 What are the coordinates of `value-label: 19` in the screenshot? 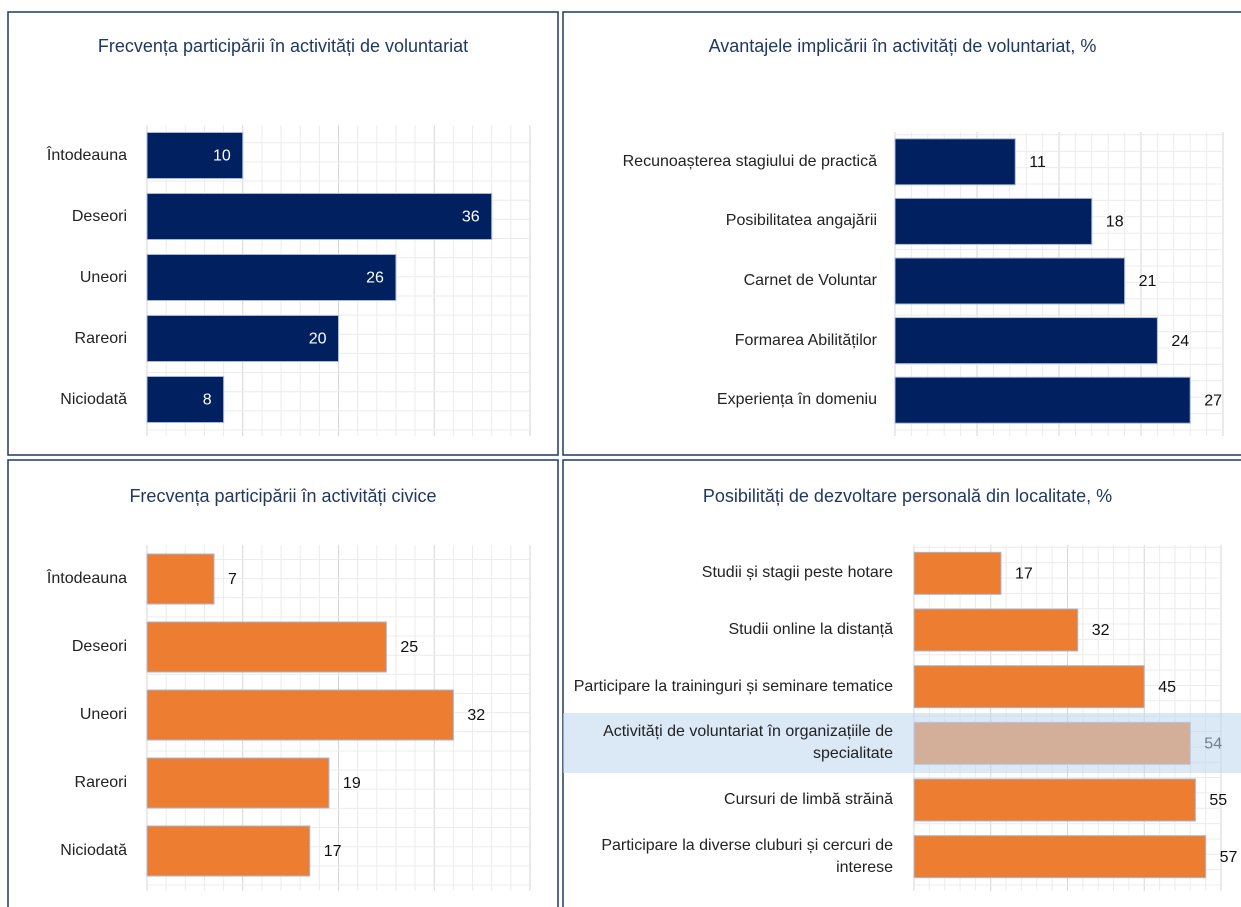 It's located at (352, 783).